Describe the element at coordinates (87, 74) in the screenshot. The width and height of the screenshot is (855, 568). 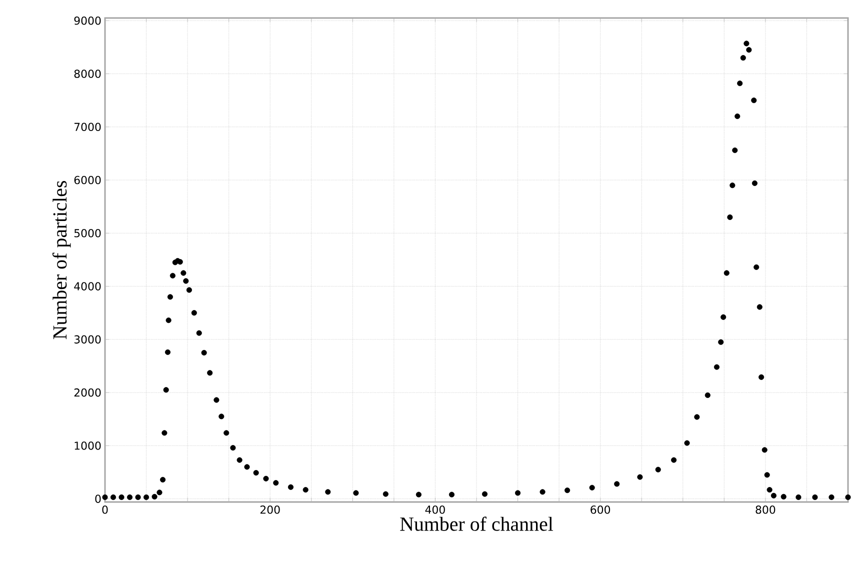
I see `y-tick-label: 8000` at that location.